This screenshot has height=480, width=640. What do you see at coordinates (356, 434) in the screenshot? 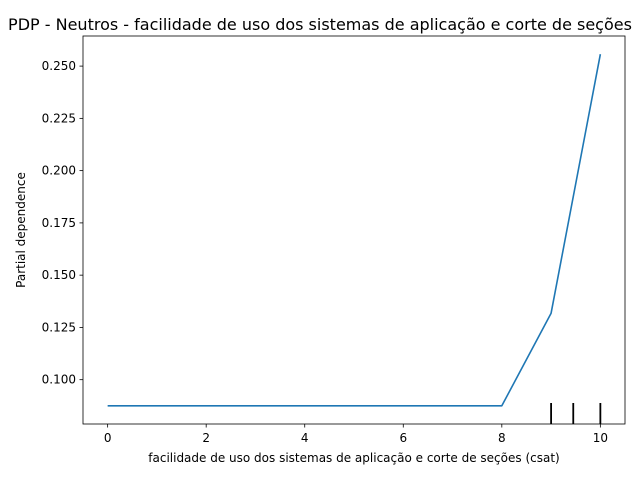
I see `x-axis: 0 2 4 6 8 10` at bounding box center [356, 434].